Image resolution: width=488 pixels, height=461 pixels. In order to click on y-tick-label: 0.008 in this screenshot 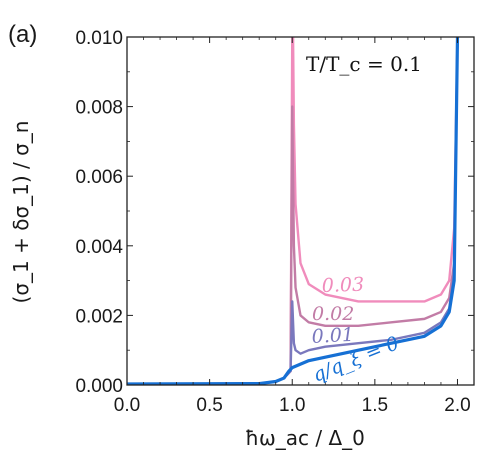, I will do `click(99, 108)`.